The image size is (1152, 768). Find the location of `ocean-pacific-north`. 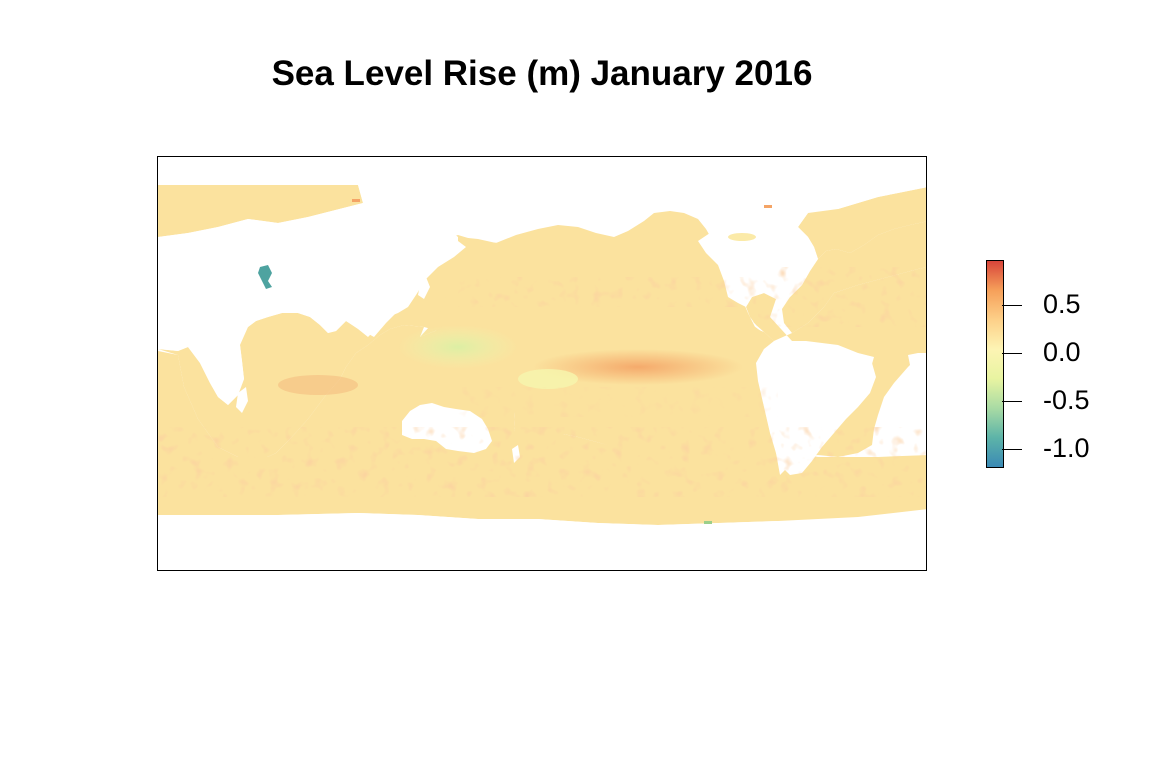

ocean-pacific-north is located at coordinates (616, 274).